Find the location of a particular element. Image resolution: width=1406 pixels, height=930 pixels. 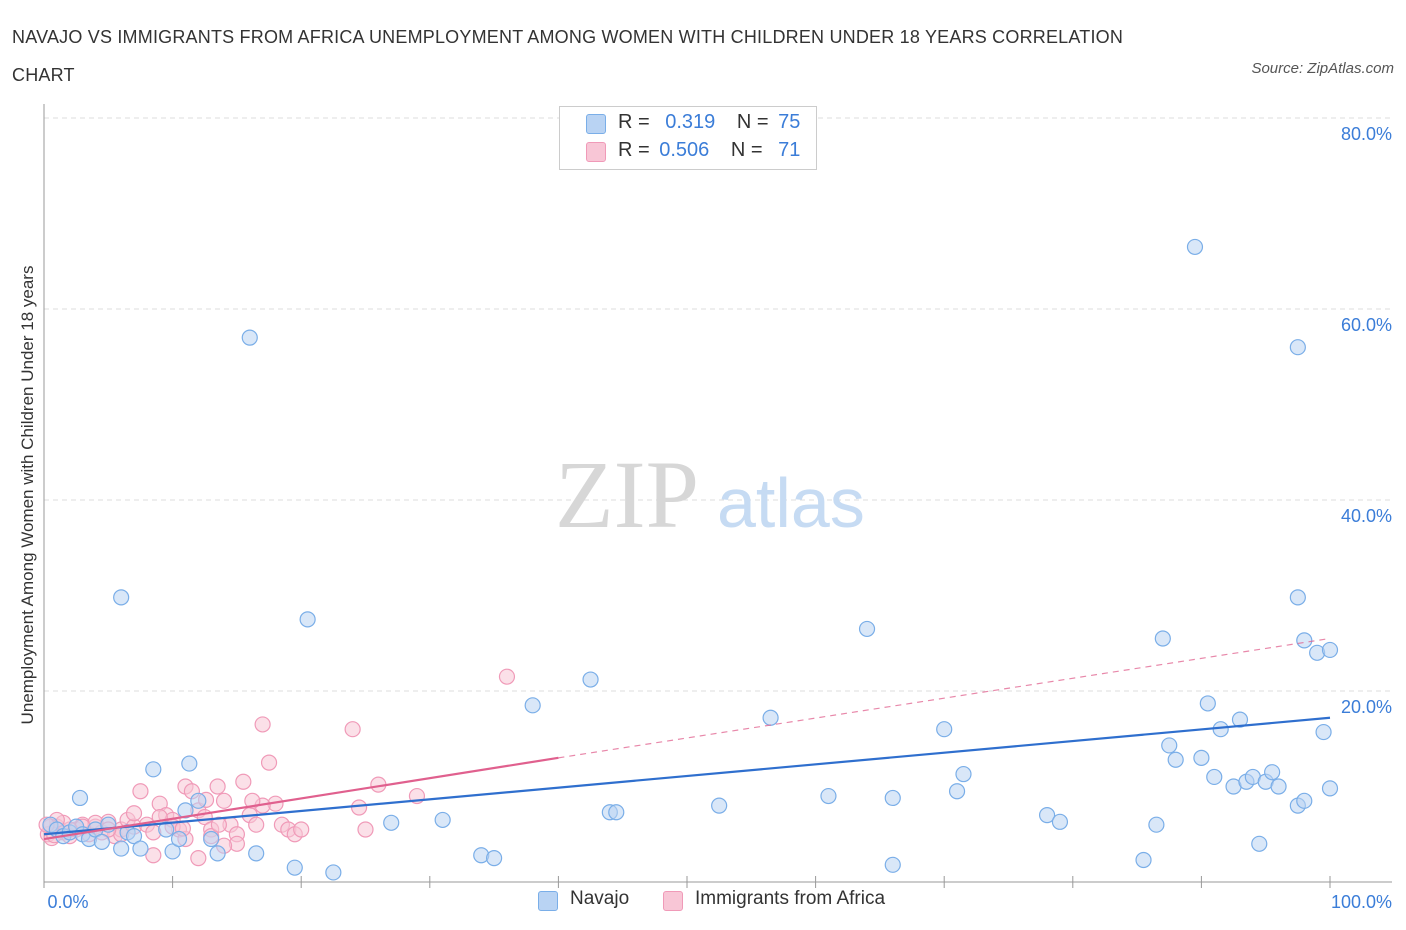

chart-source: Source: ZipAtlas.com is located at coordinates (1322, 68).